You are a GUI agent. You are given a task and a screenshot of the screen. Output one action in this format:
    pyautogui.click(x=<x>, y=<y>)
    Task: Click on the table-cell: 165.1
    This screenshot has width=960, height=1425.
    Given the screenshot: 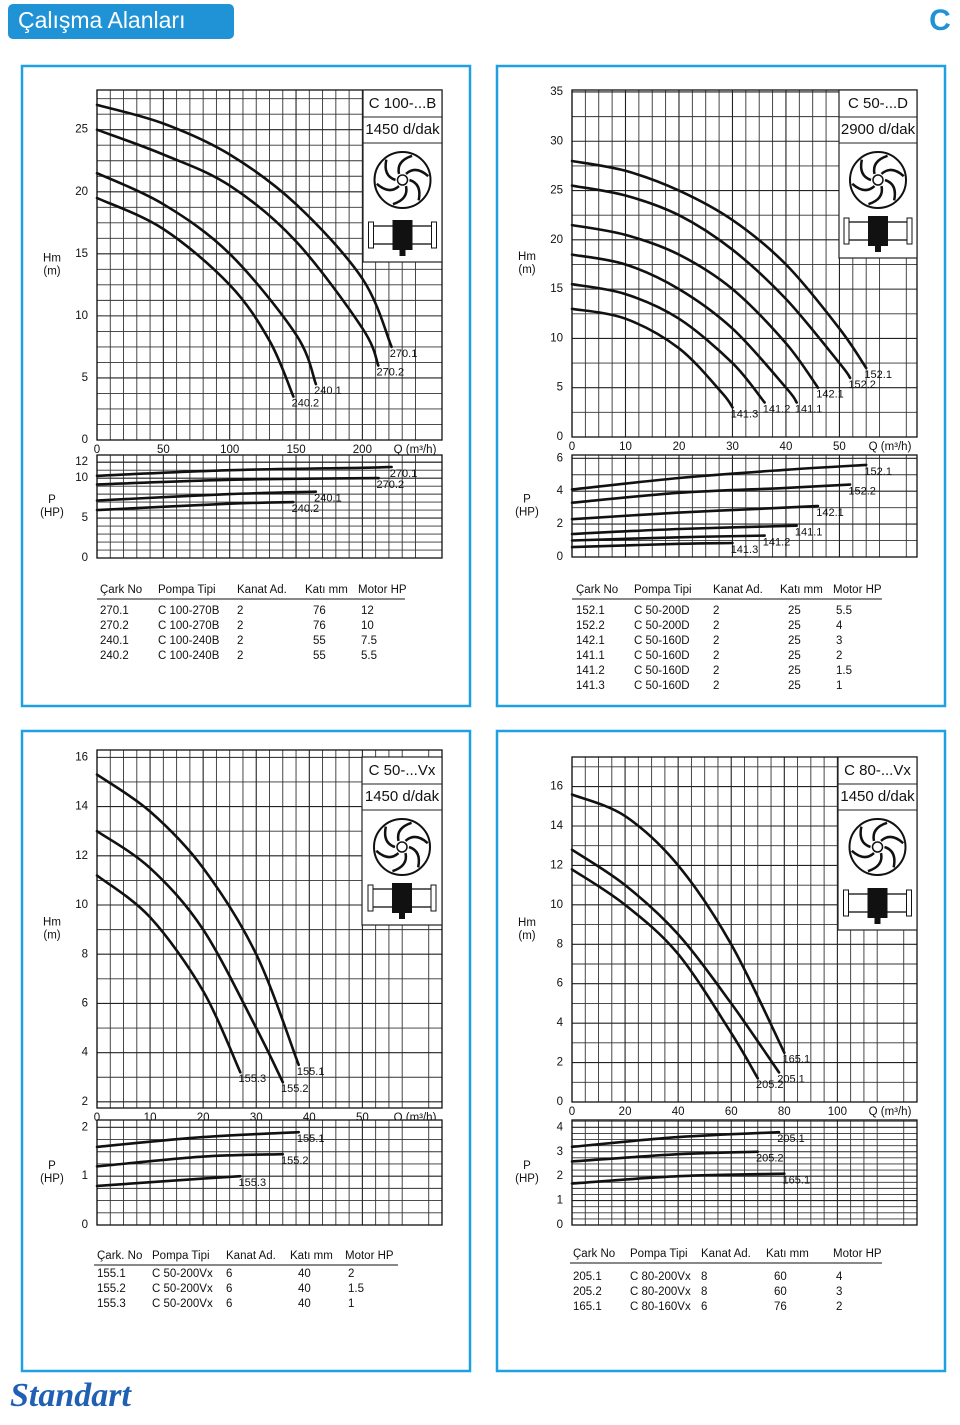 What is the action you would take?
    pyautogui.click(x=587, y=1307)
    